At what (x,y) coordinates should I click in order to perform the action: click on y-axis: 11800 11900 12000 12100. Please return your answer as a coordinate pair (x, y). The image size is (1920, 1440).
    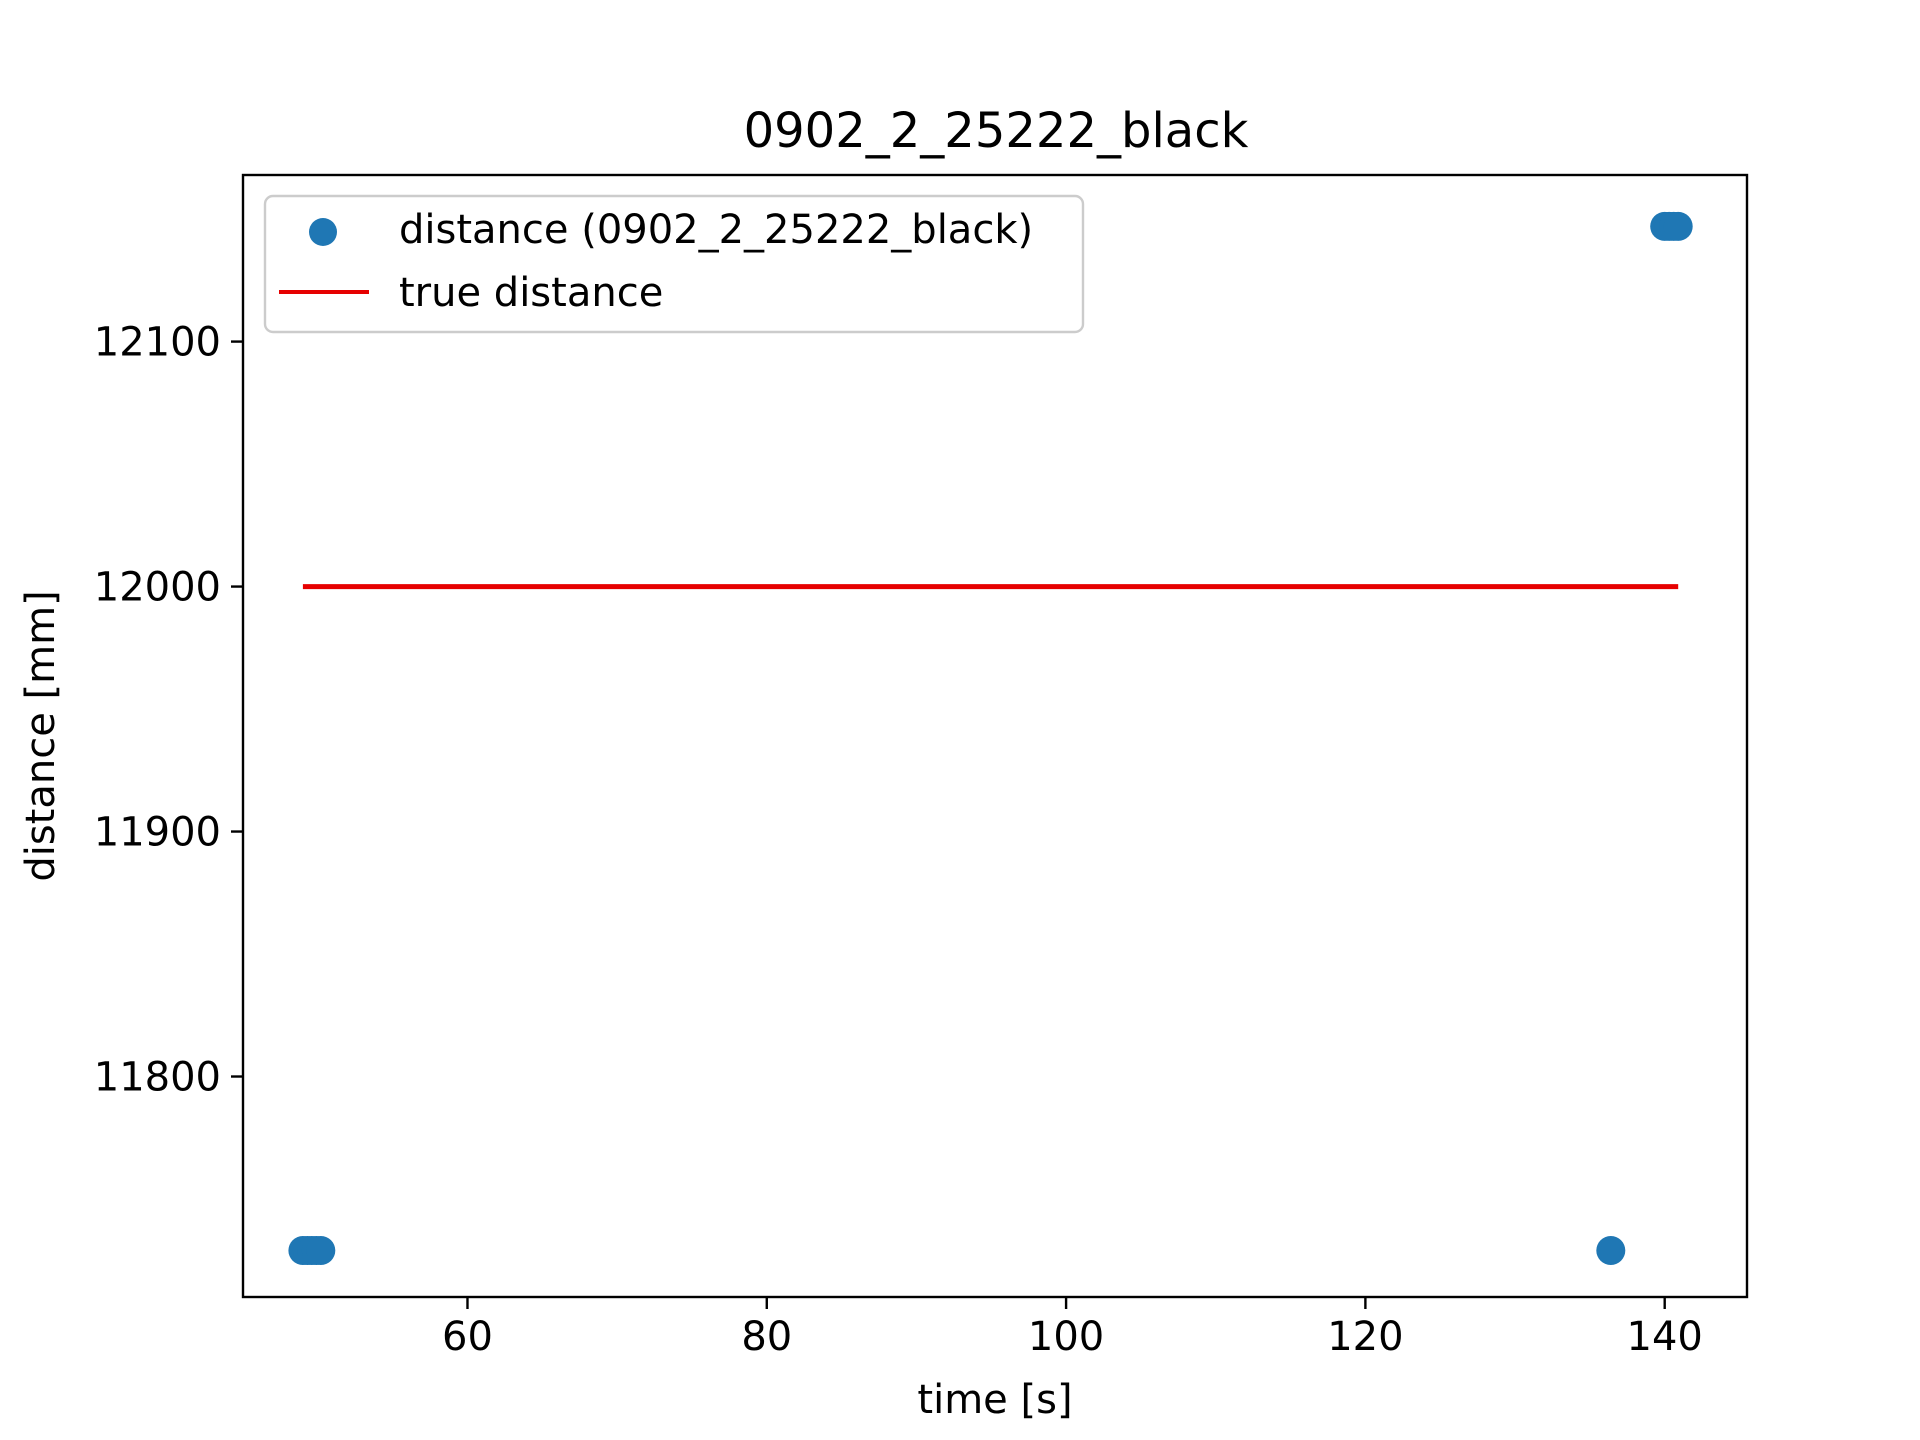
    Looking at the image, I should click on (168, 710).